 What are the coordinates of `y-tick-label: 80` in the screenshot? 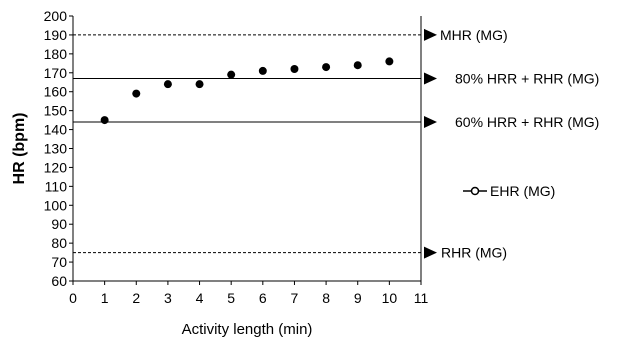 It's located at (59, 243).